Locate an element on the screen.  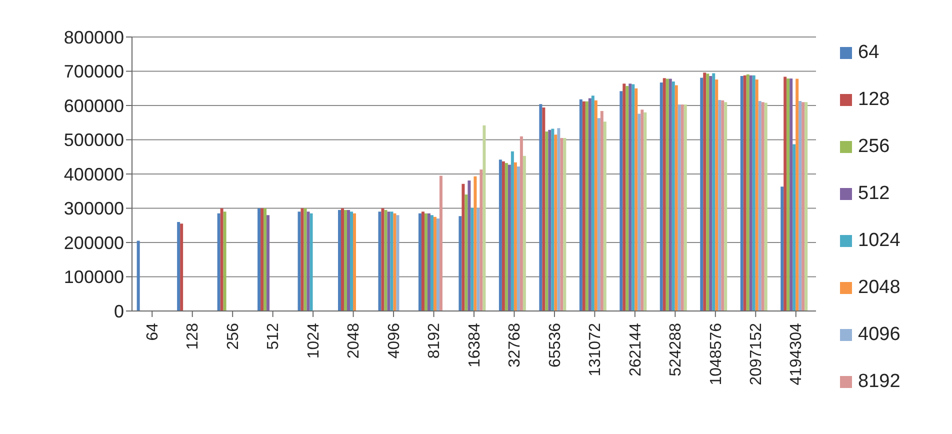
legend-label: 1024 is located at coordinates (879, 241).